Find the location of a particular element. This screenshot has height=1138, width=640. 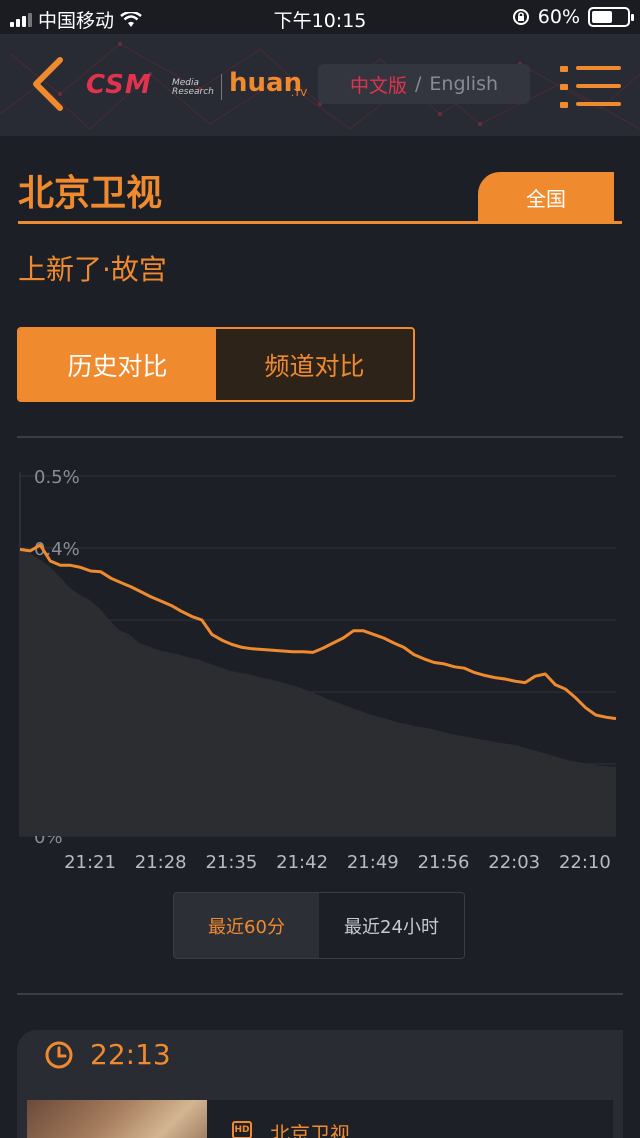

compare-tabs: 历史对比 频道对比 is located at coordinates (216, 364).